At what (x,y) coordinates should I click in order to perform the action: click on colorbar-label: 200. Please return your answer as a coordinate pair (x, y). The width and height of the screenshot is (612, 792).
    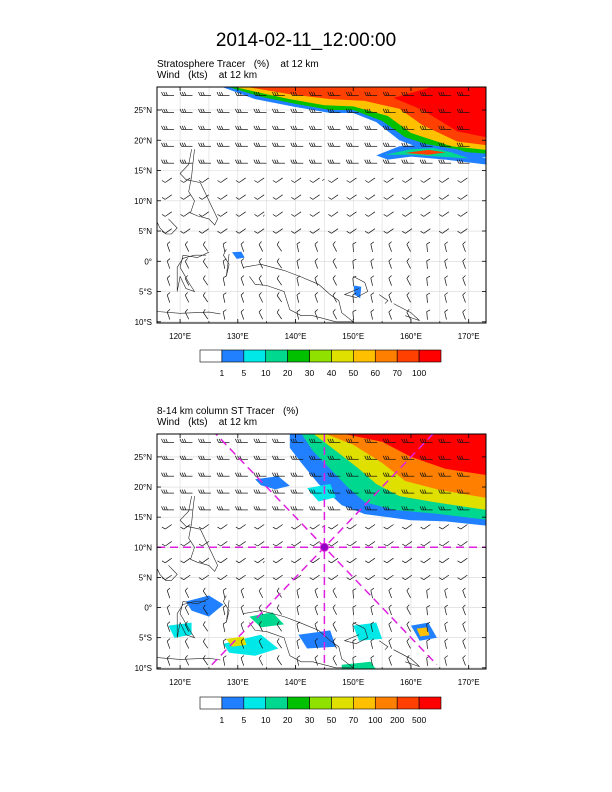
    Looking at the image, I should click on (397, 720).